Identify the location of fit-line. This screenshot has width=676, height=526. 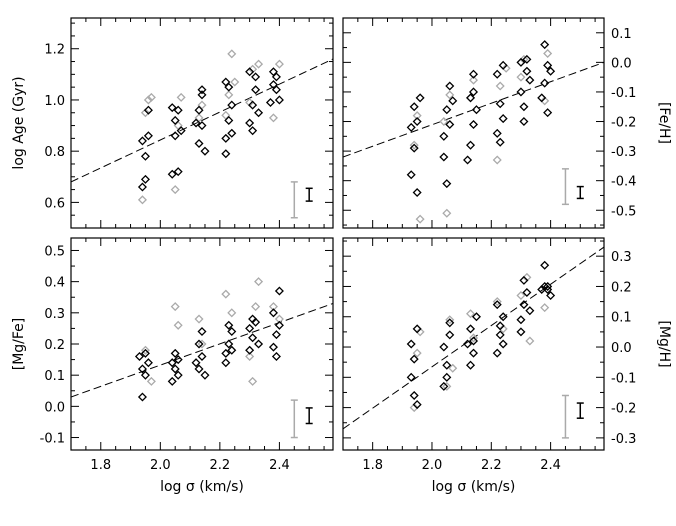
(202, 120).